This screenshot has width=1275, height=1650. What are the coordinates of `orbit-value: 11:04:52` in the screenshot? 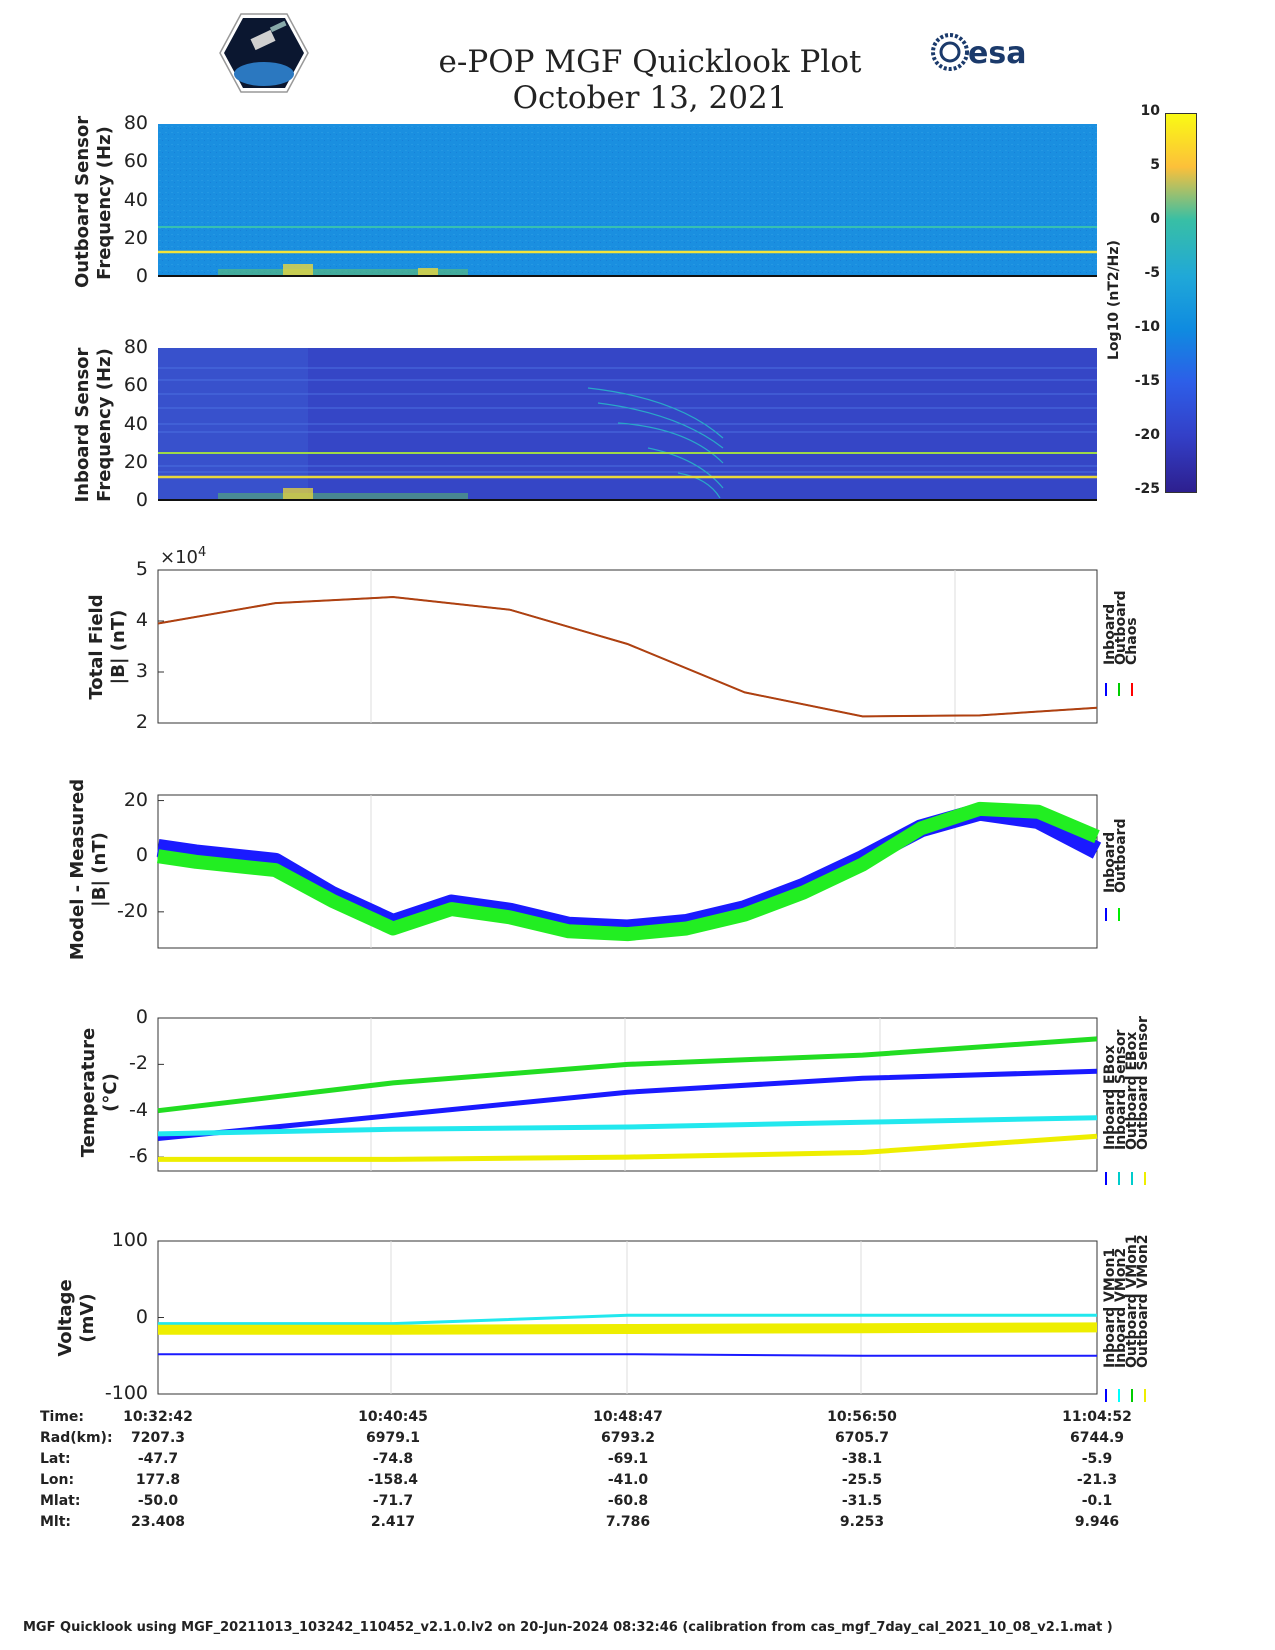 It's located at (1097, 1417).